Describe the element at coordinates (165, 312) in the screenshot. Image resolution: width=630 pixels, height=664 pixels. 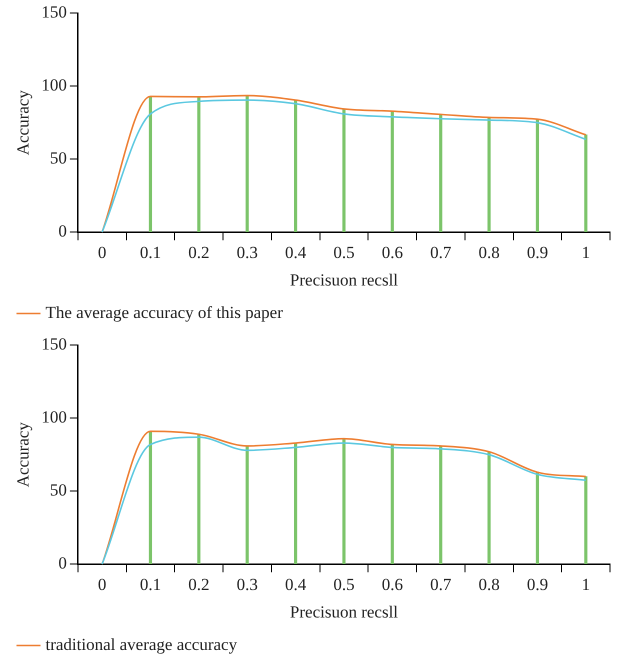
I see `legend-label: The average accuracy of this paper` at that location.